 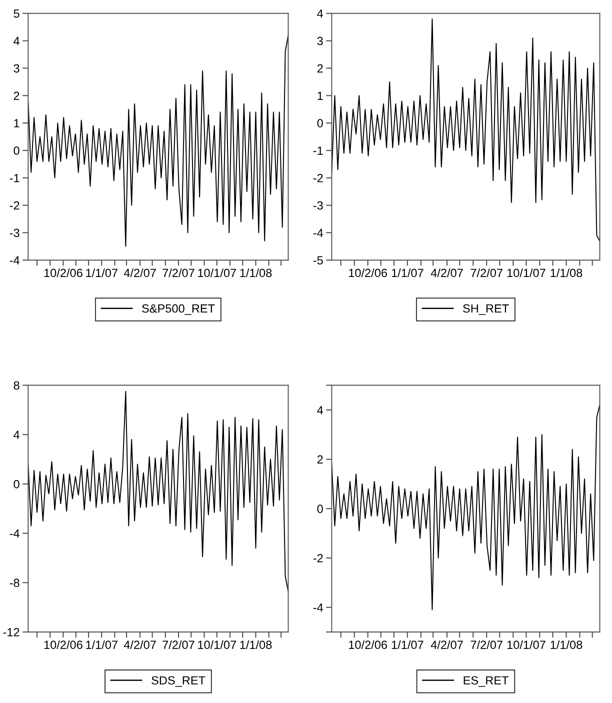 What do you see at coordinates (178, 309) in the screenshot?
I see `legend-label: S&P500_RET` at bounding box center [178, 309].